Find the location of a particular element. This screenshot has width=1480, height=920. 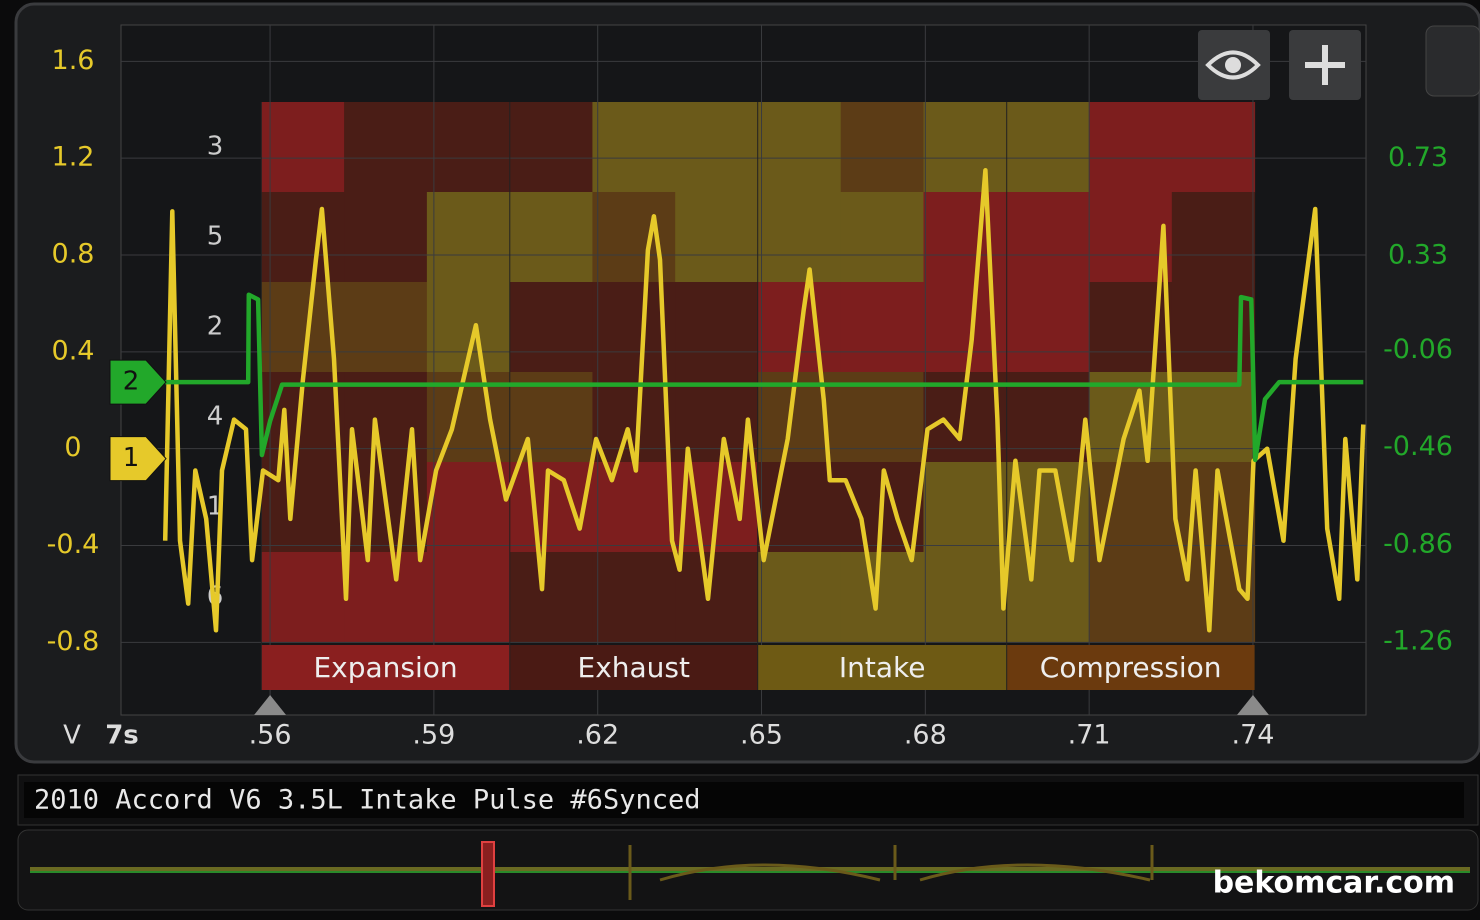

eye-icon is located at coordinates (1233, 65).